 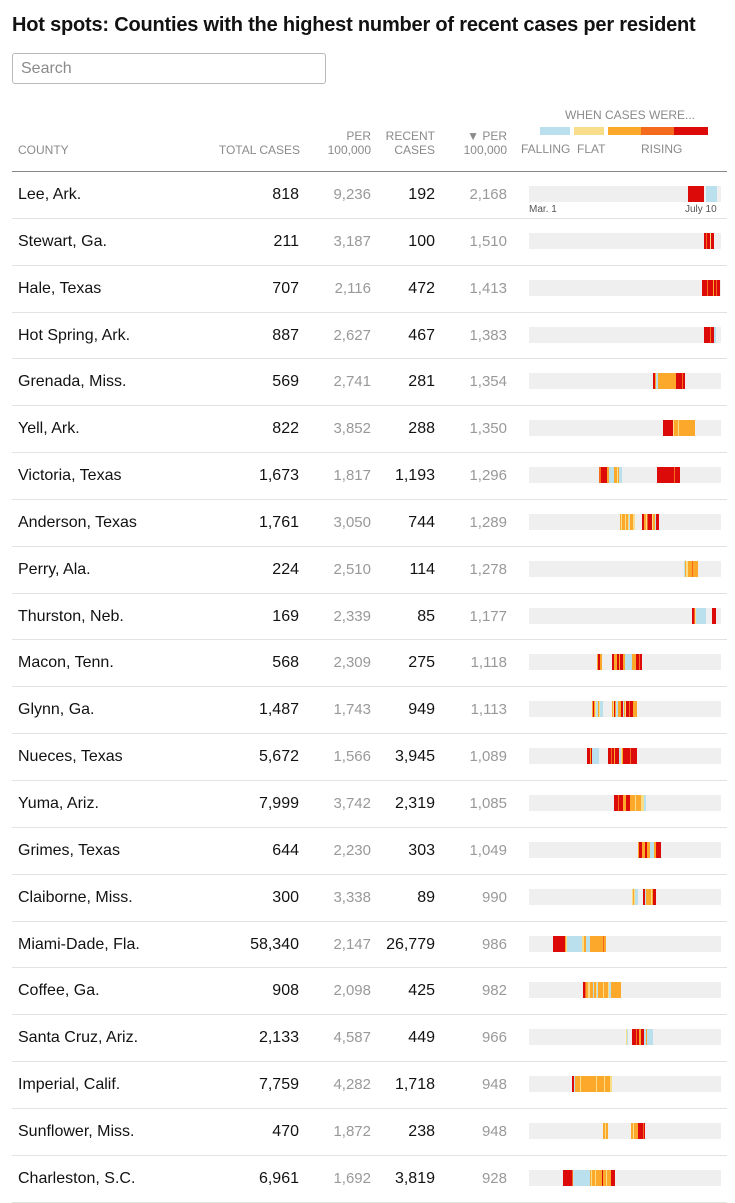 I want to click on table-row: Perry, Ala. 224 2,510 114 1,278, so click(x=369, y=570).